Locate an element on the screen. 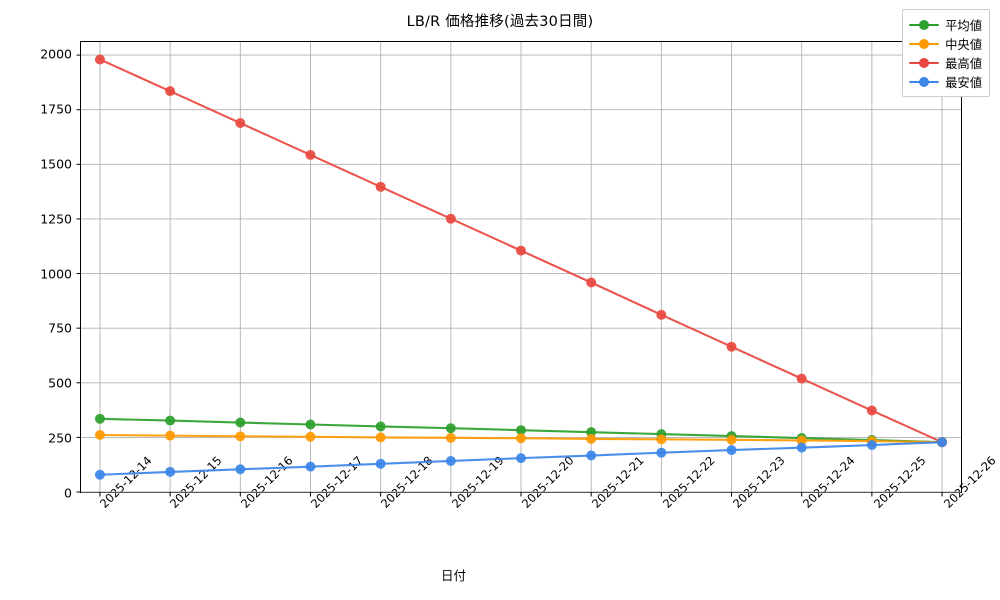 This screenshot has height=600, width=1000. legend-label: 最高値 is located at coordinates (963, 63).